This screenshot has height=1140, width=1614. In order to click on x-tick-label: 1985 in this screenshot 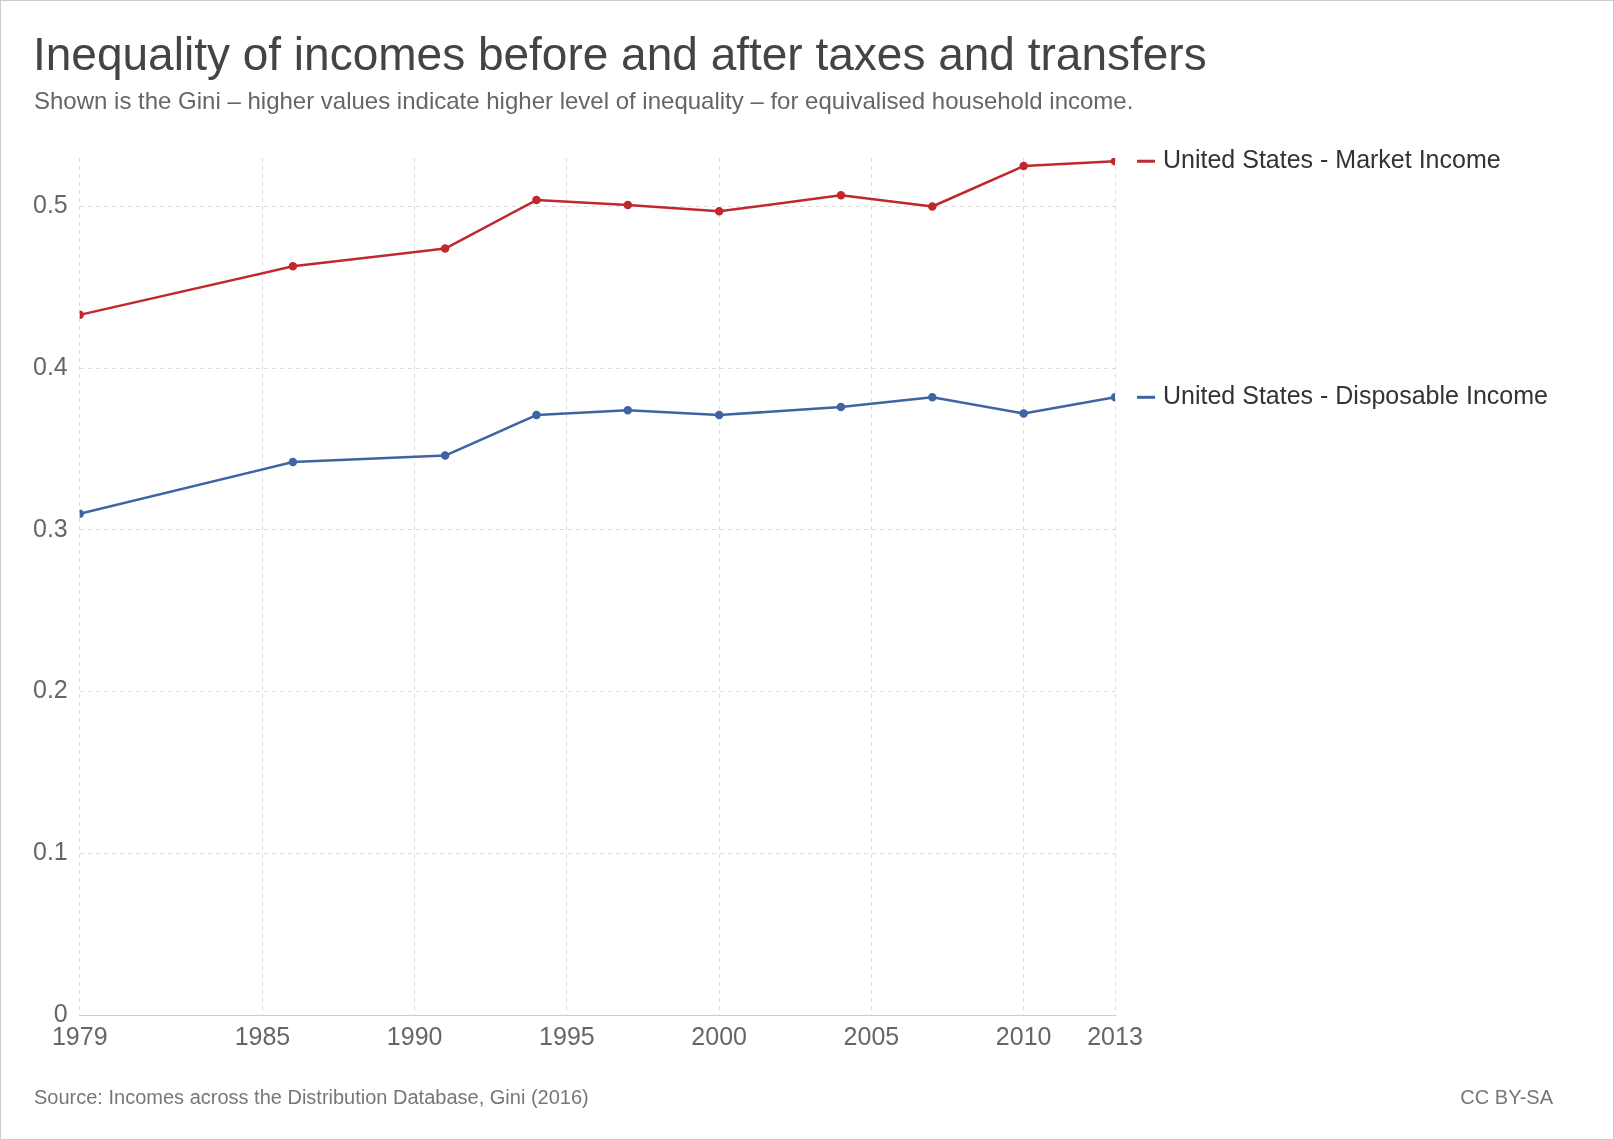, I will do `click(262, 1035)`.